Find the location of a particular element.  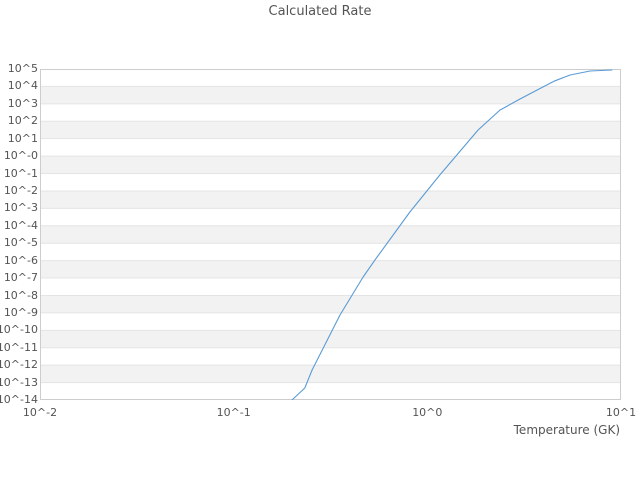

y-tick-label: 10^-0 is located at coordinates (20, 156).